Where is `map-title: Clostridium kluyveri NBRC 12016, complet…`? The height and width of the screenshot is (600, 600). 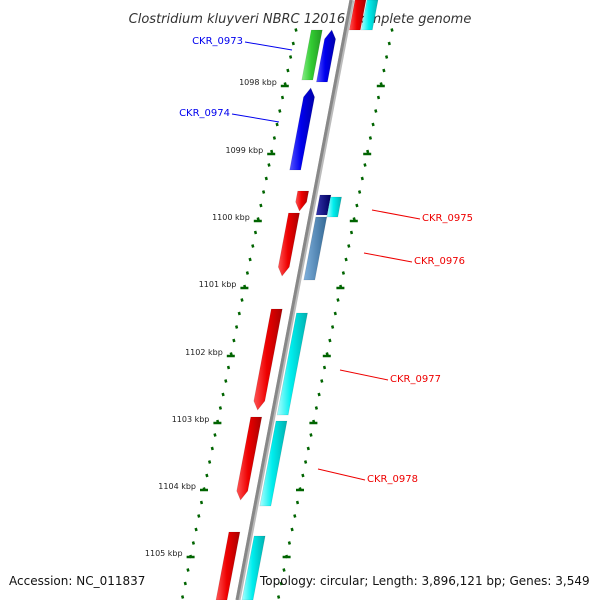
map-title: Clostridium kluyveri NBRC 12016, complet… is located at coordinates (300, 19).